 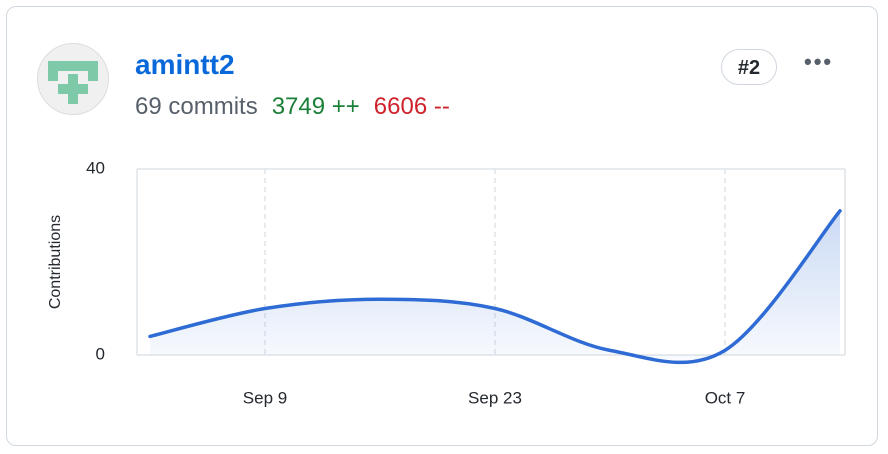 What do you see at coordinates (315, 106) in the screenshot?
I see `additions: 3749 ++` at bounding box center [315, 106].